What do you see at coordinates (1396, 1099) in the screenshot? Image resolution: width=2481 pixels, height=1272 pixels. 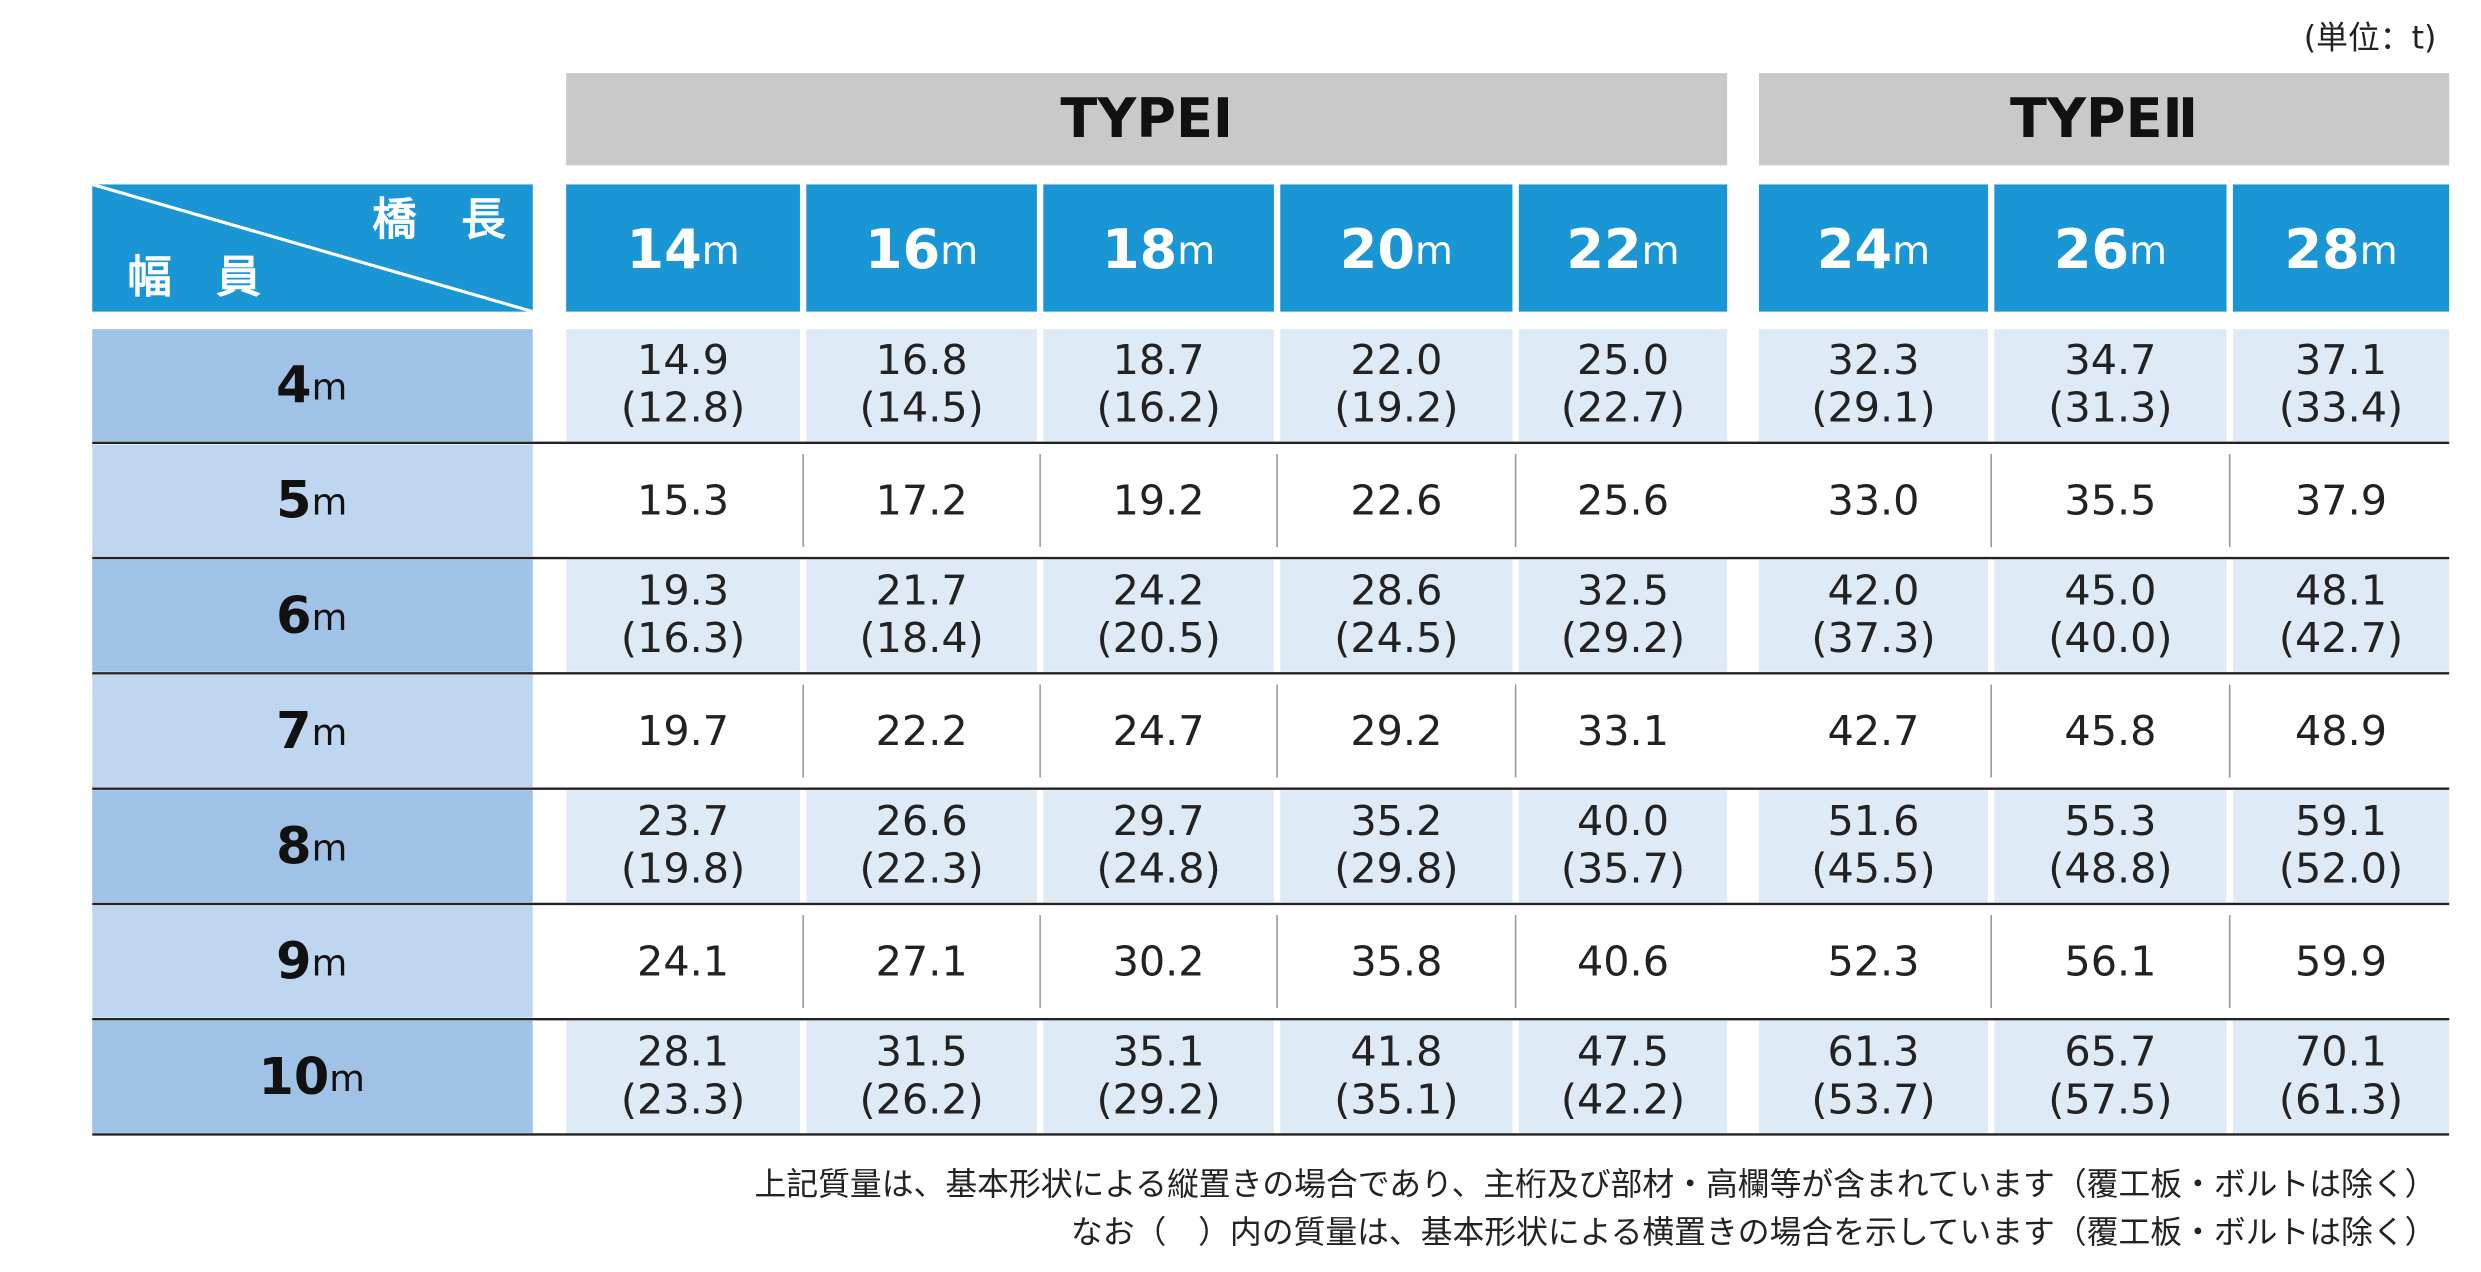 I see `cell-alt-value: (35.1)` at bounding box center [1396, 1099].